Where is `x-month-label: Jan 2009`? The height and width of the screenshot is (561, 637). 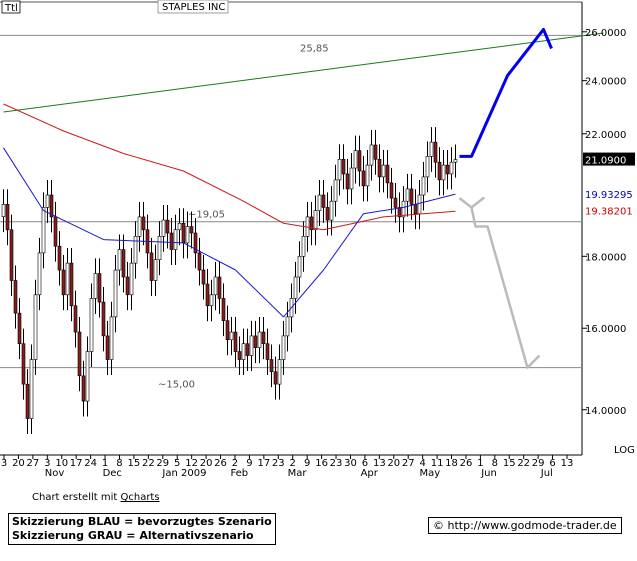 x-month-label: Jan 2009 is located at coordinates (183, 473).